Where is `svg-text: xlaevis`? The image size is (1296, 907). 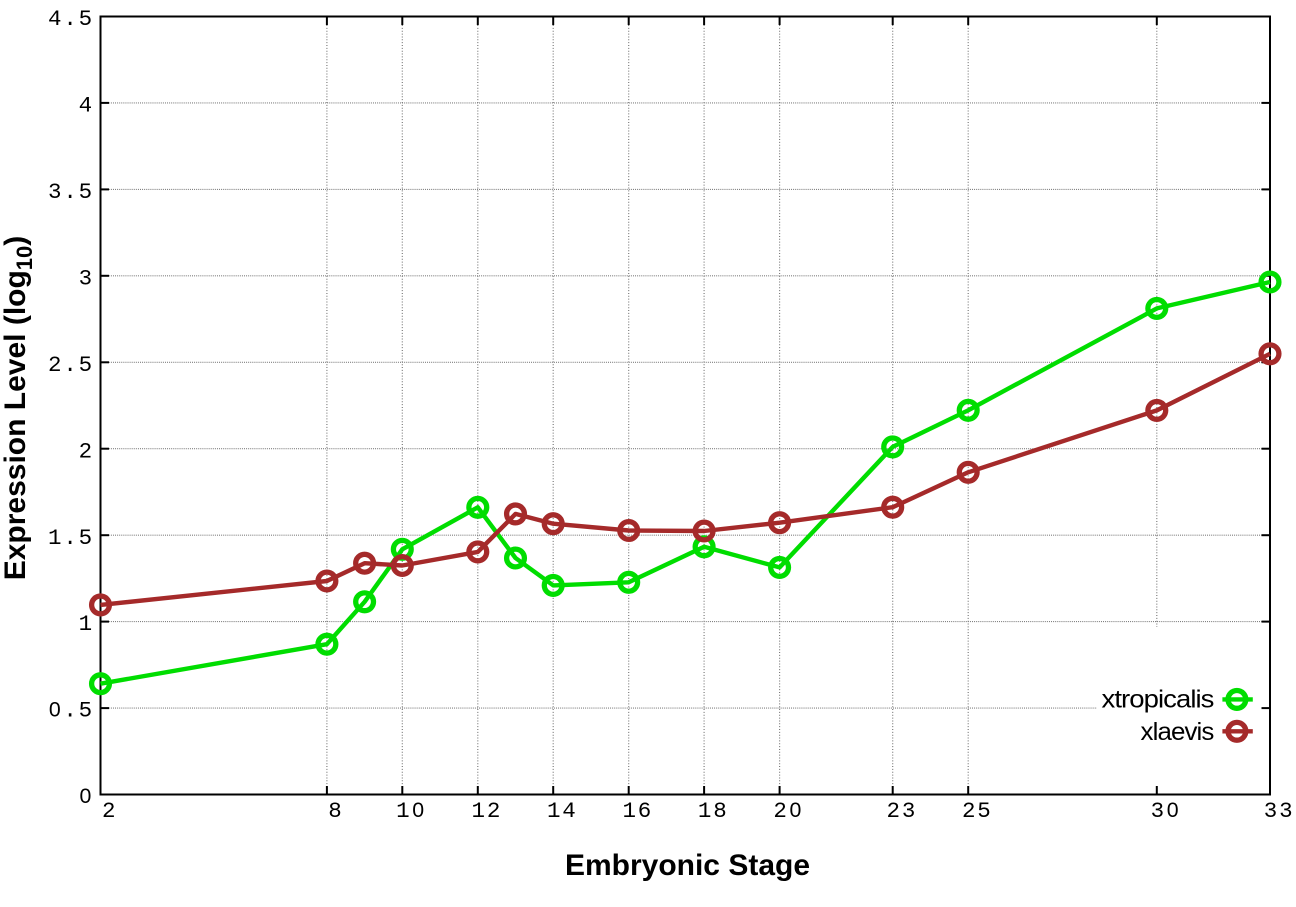
svg-text: xlaevis is located at coordinates (1177, 732).